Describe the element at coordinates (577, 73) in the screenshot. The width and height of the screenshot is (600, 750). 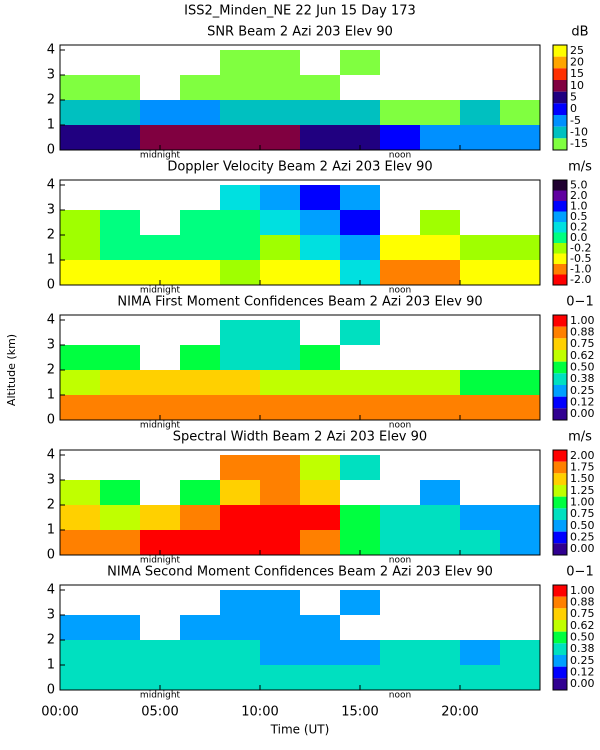
I see `colorbar-label: 15` at that location.